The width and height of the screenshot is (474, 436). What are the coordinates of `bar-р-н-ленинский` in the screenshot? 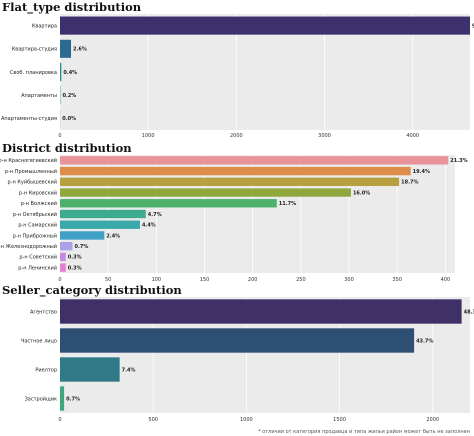 It's located at (63, 267).